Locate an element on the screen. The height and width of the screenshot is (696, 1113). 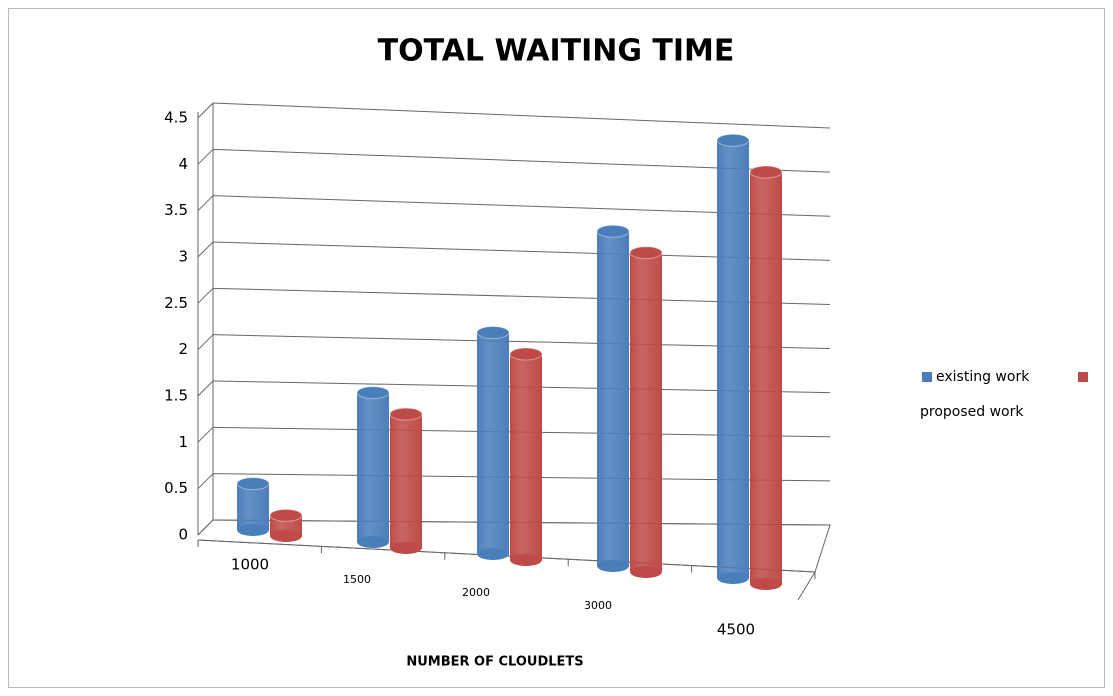
y-tick-label: 1 is located at coordinates (183, 442).